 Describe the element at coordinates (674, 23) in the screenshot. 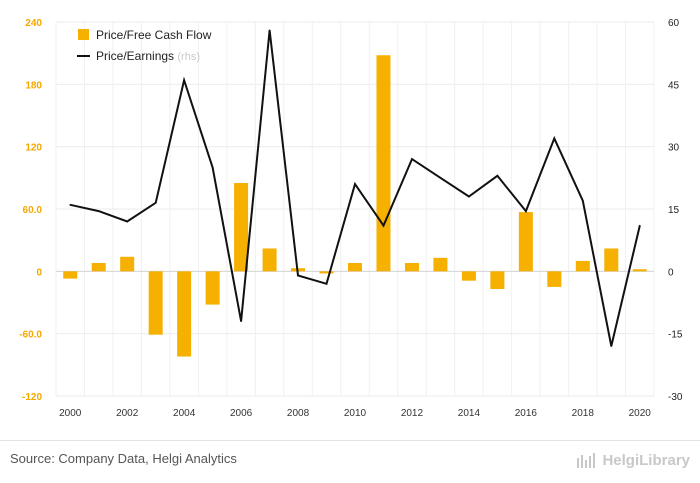

I see `right-tick-label: 60` at that location.